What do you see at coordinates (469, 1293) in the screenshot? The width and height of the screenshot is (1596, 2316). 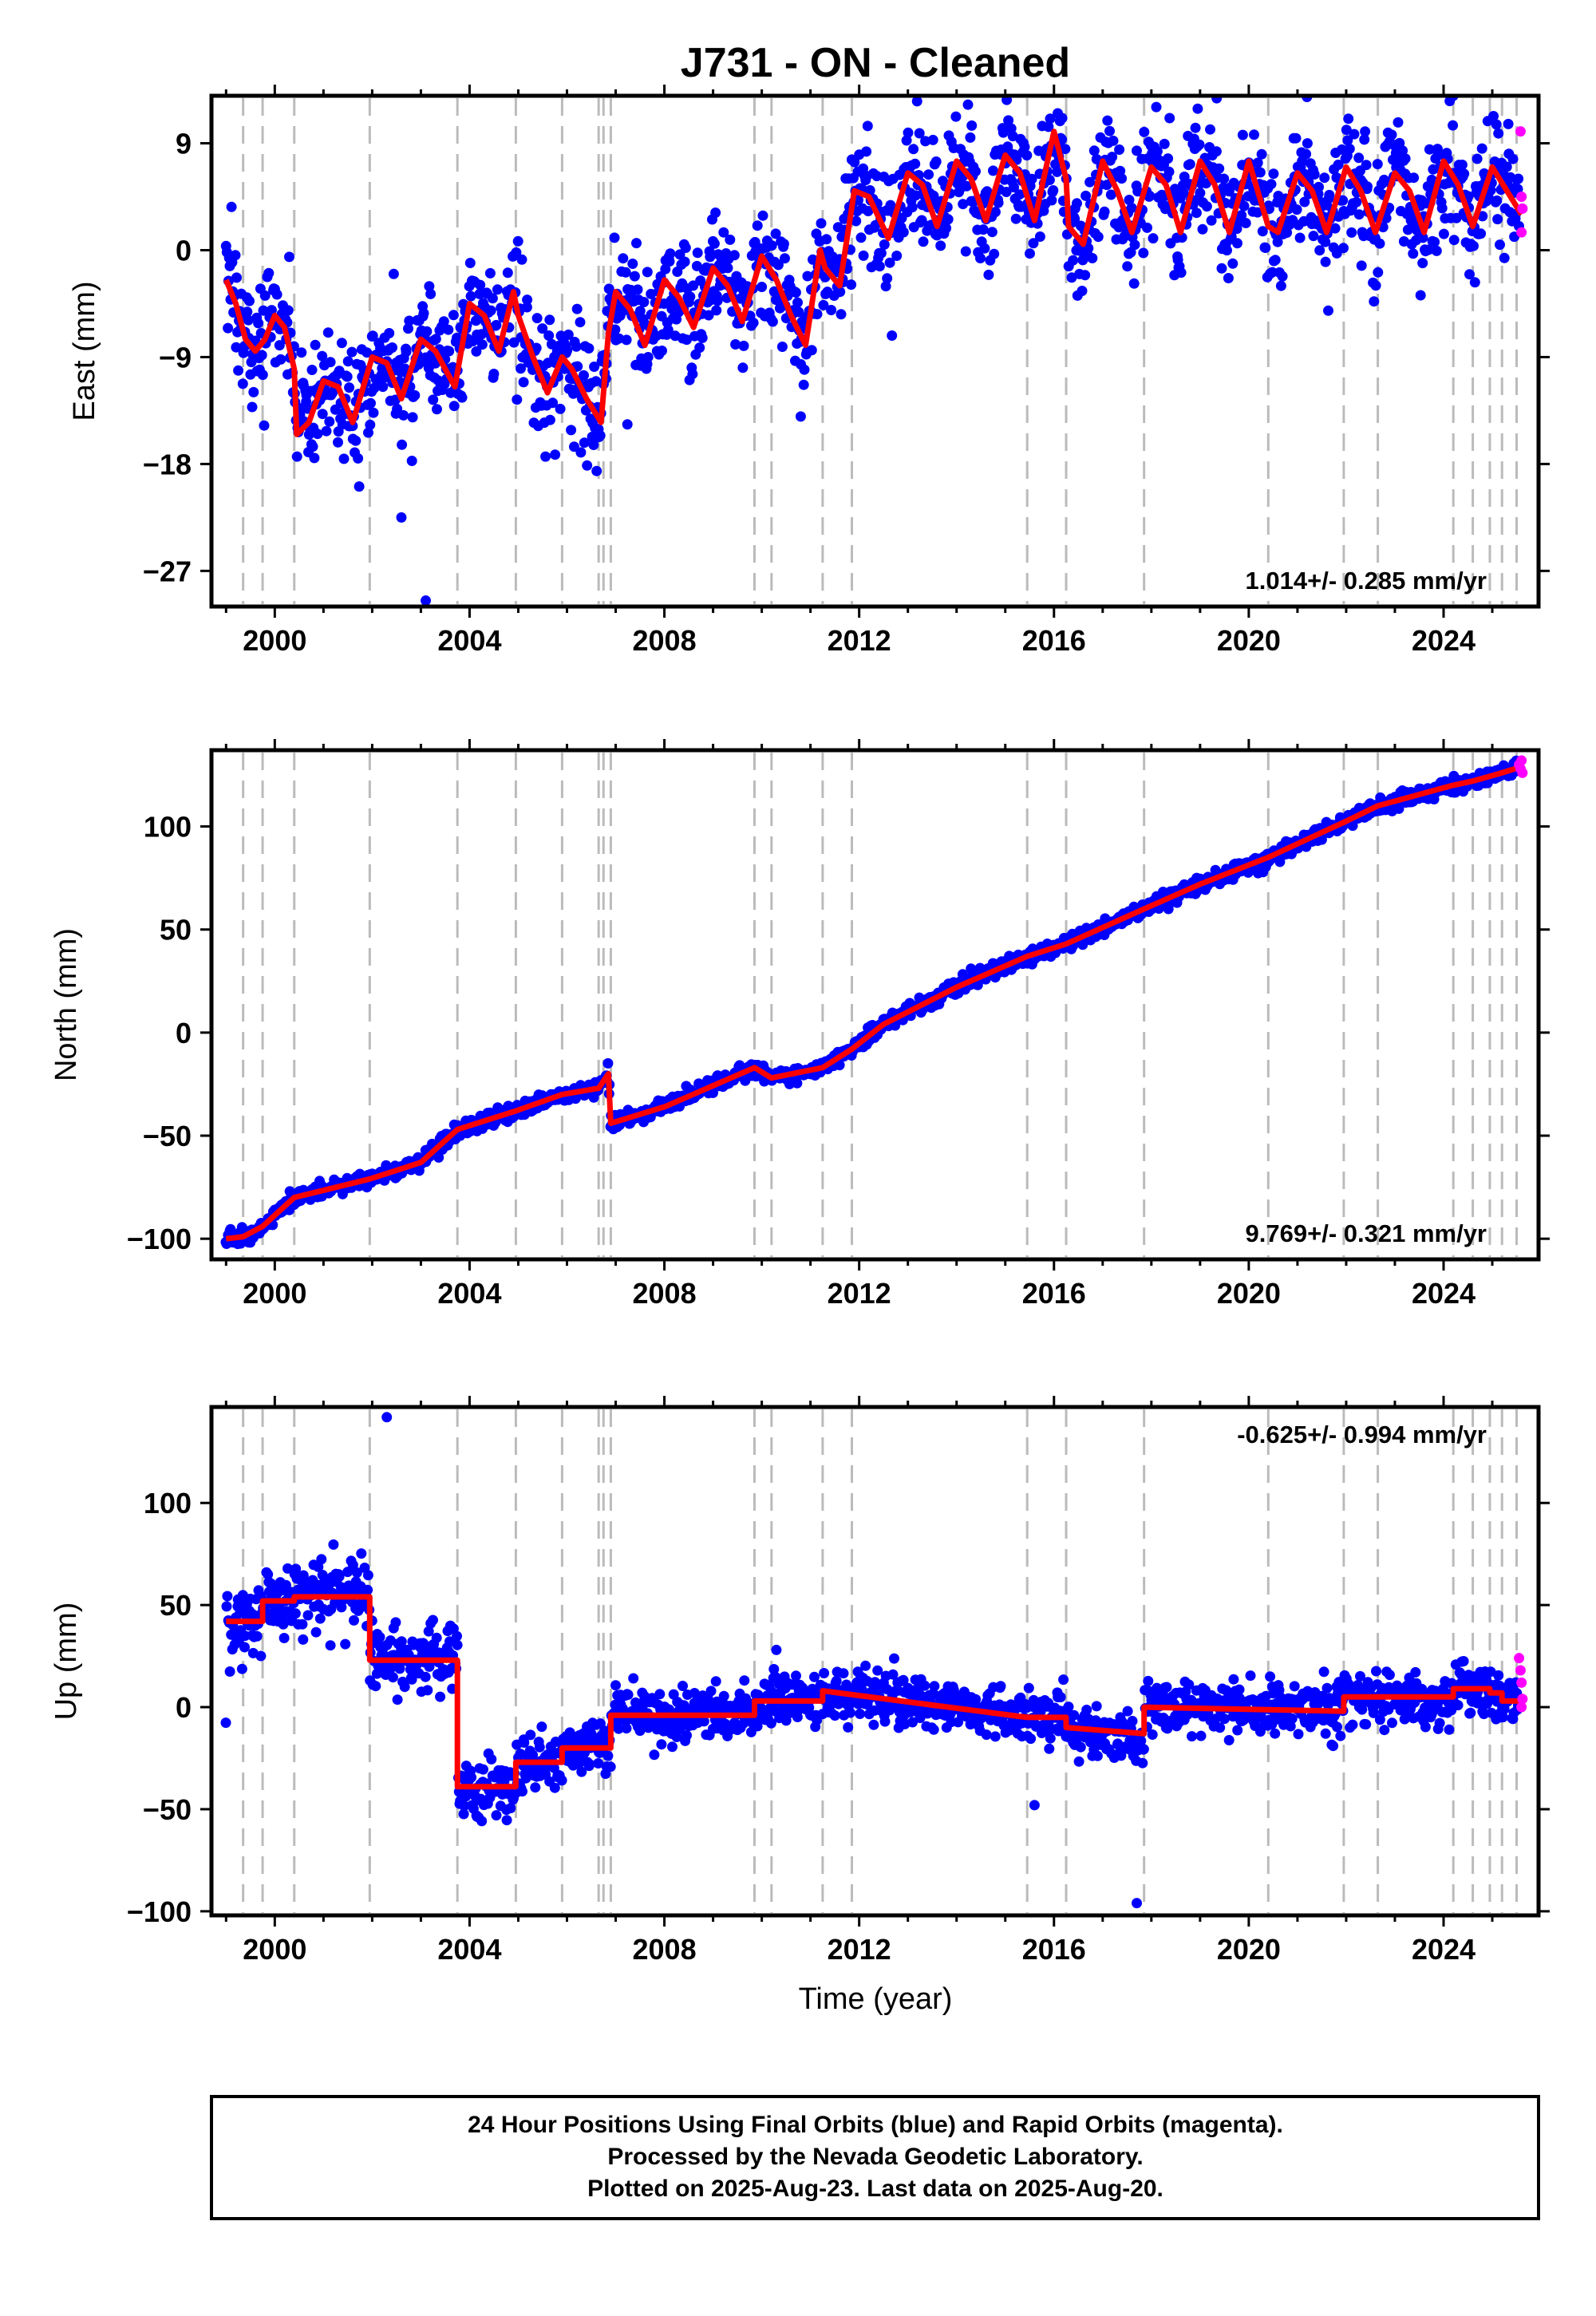 I see `north-x-tick-label: 2004` at bounding box center [469, 1293].